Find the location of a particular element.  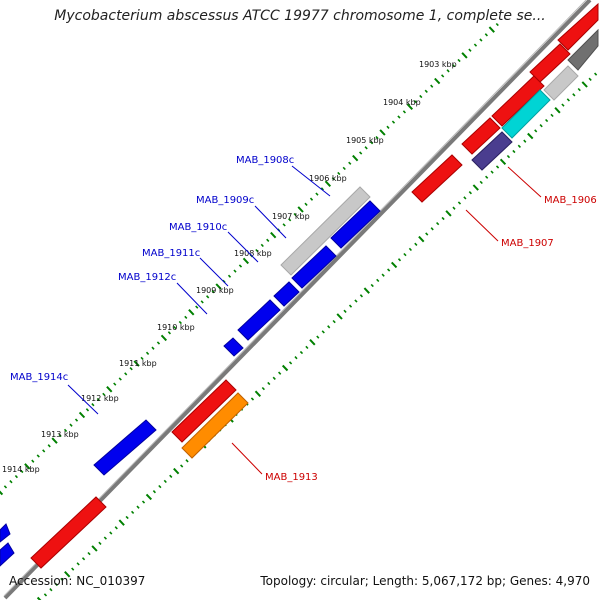

kbp-label: 1904 kbp is located at coordinates (402, 102).